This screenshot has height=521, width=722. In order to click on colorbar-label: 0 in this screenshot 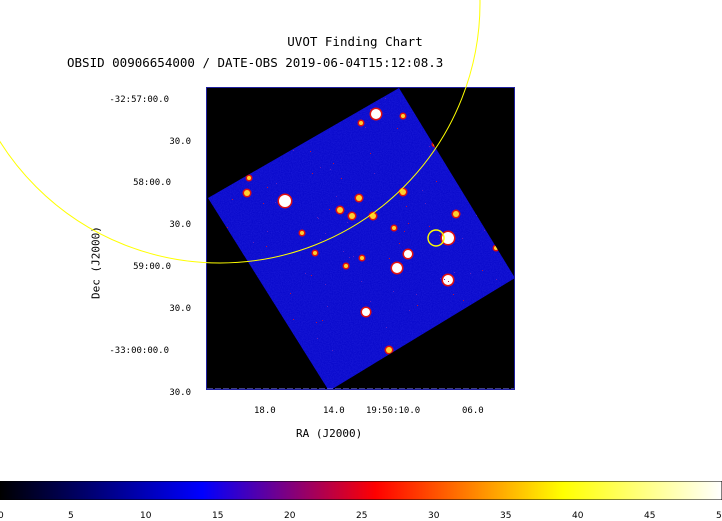, I will do `click(2, 516)`.